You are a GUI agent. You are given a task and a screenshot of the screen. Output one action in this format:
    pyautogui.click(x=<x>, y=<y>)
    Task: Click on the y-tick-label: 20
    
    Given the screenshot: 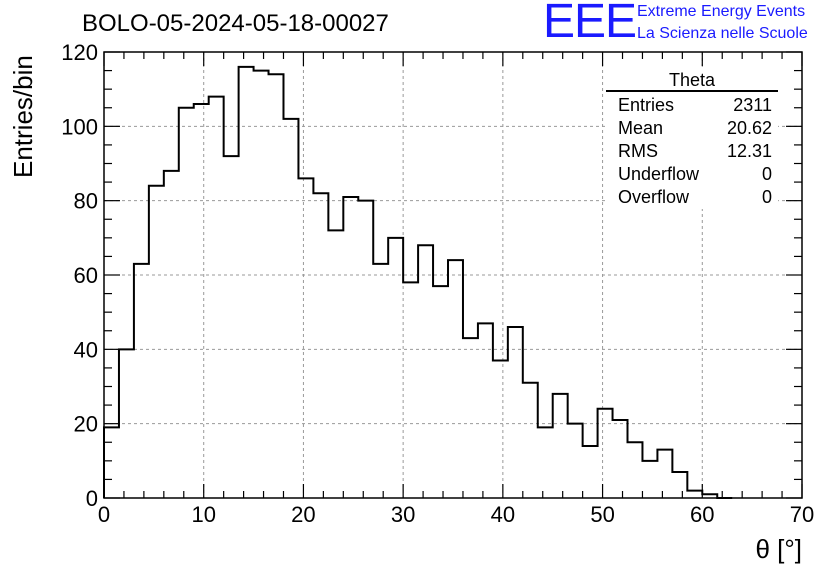 What is the action you would take?
    pyautogui.click(x=86, y=424)
    